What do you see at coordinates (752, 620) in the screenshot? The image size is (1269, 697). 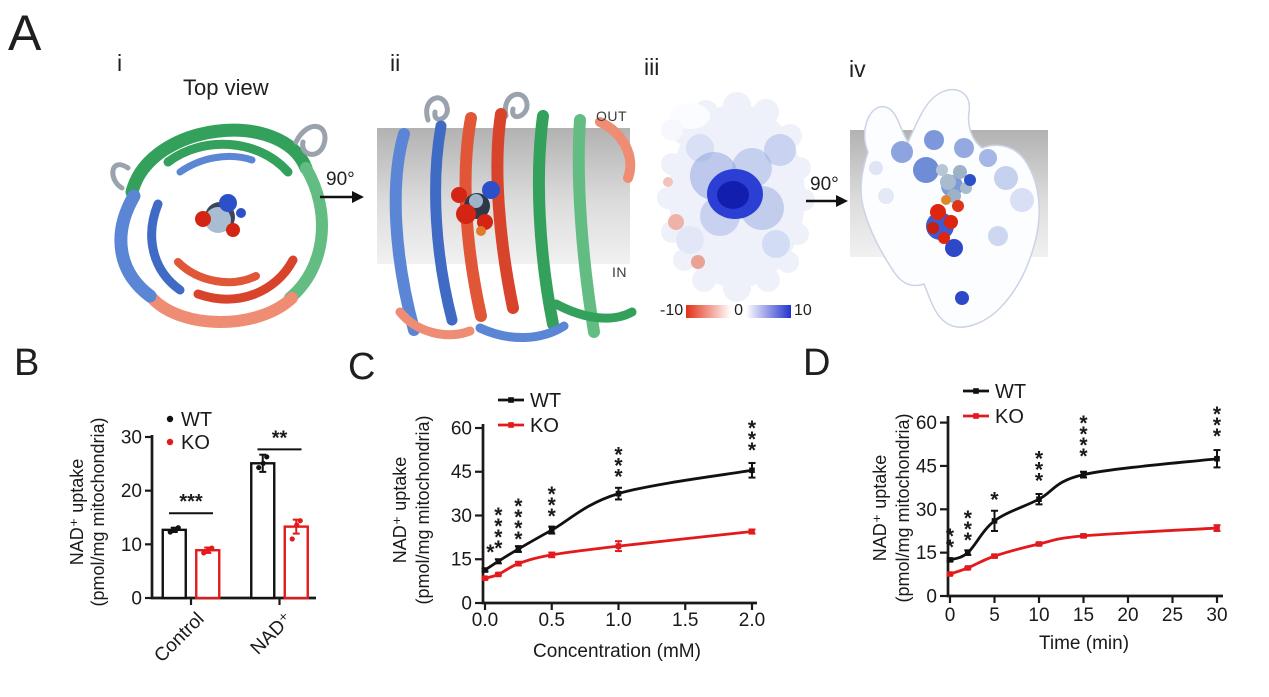 I see `x-tick-label: 2.0` at bounding box center [752, 620].